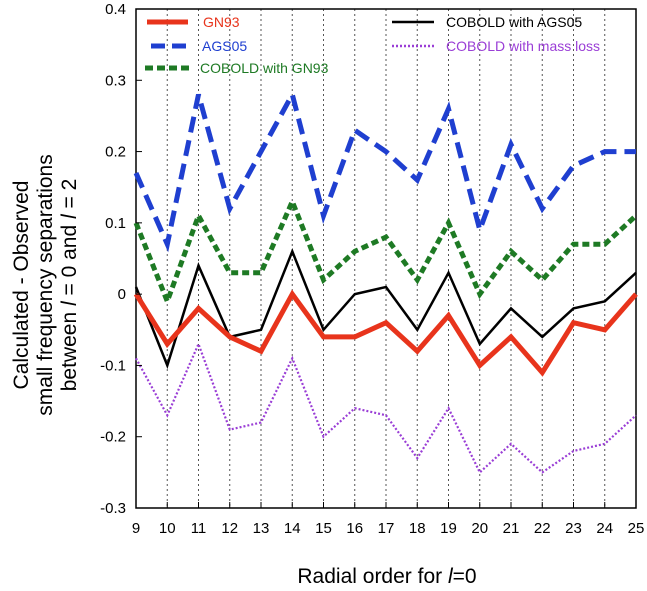  What do you see at coordinates (21, 285) in the screenshot?
I see `y-axis-title-line-1: Calculated - Observed` at bounding box center [21, 285].